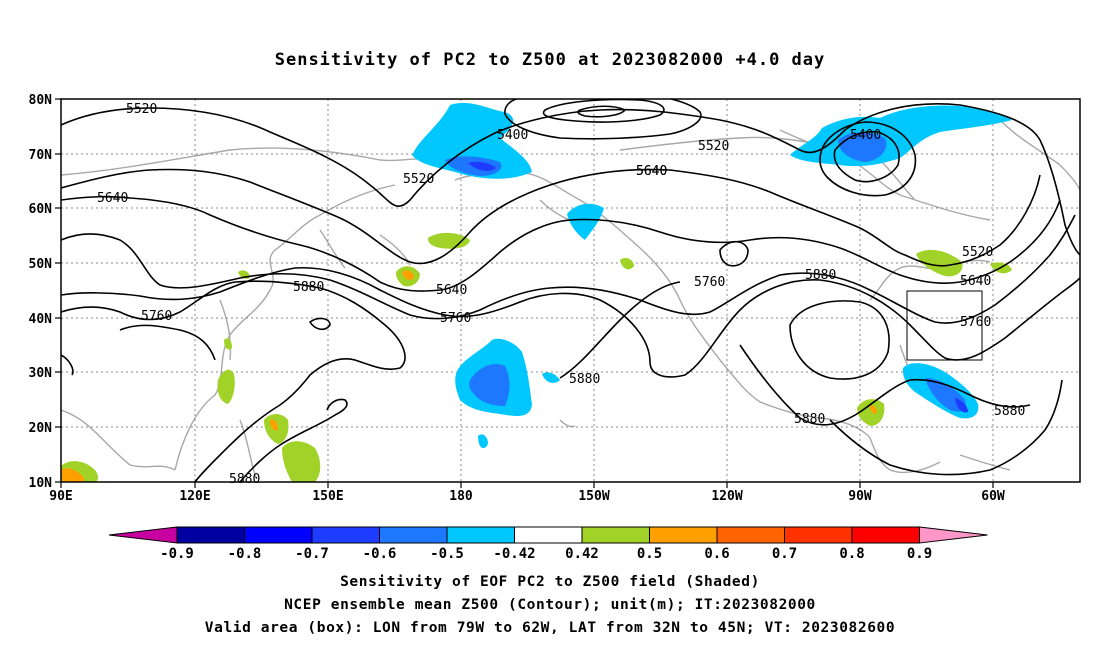  I want to click on colorbar-label: 0.5, so click(649, 554).